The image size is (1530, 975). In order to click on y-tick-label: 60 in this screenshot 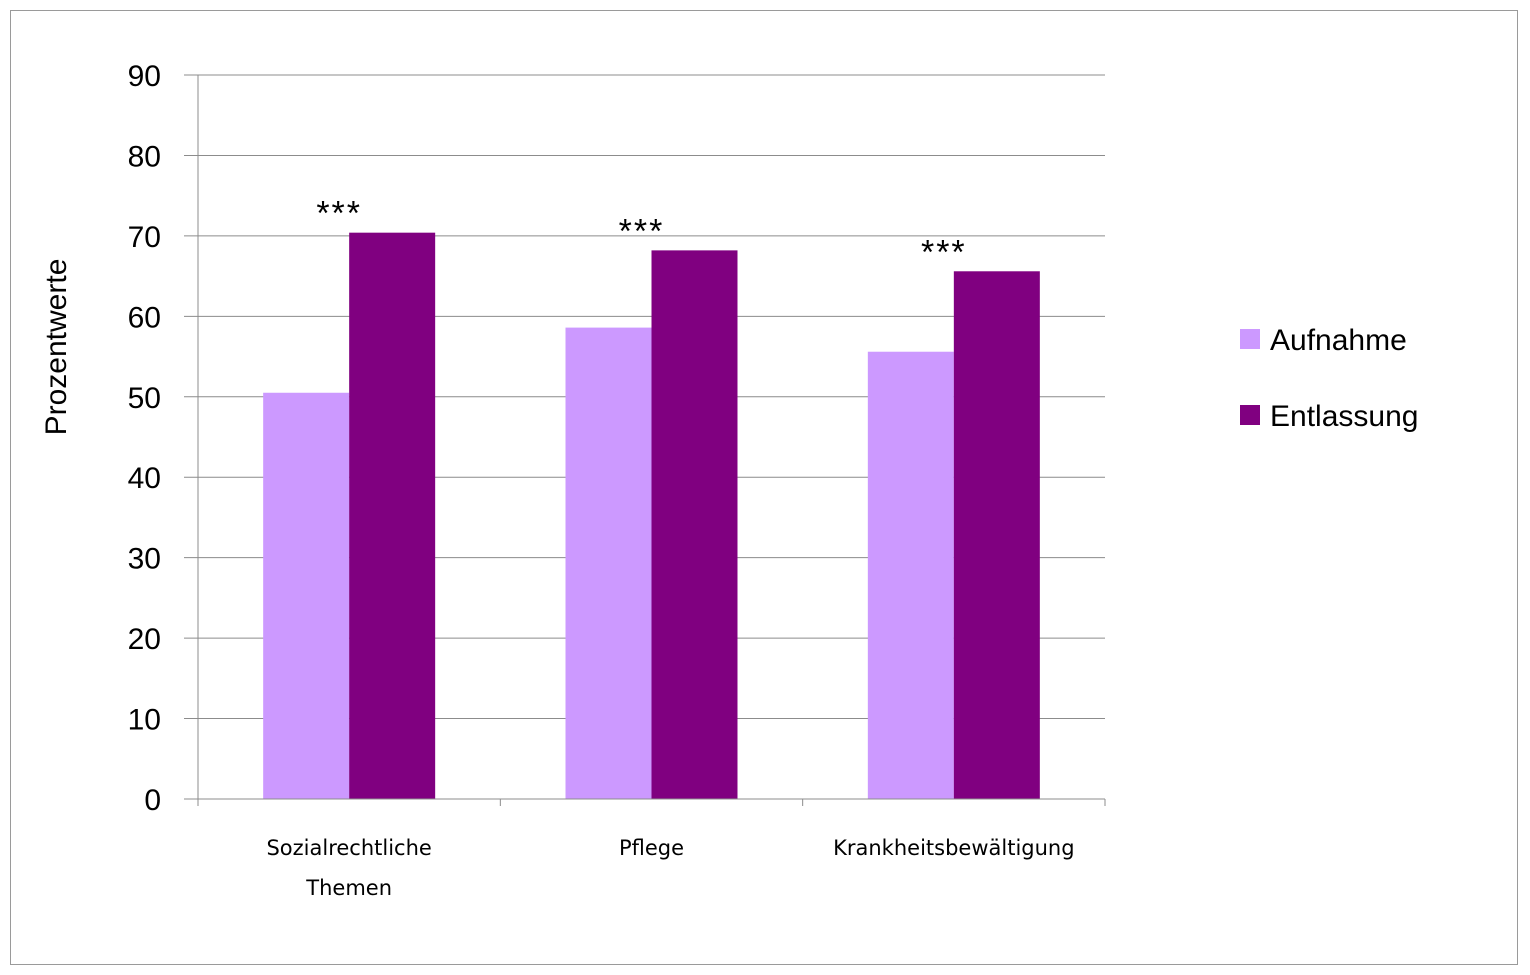, I will do `click(144, 317)`.